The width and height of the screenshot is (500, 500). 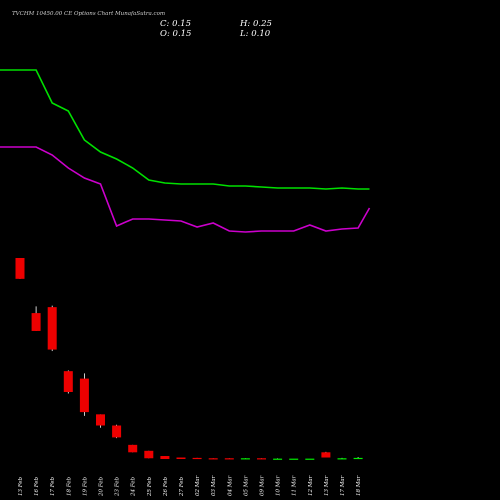 What do you see at coordinates (198, 485) in the screenshot?
I see `x-tick-label: 02 Mar` at bounding box center [198, 485].